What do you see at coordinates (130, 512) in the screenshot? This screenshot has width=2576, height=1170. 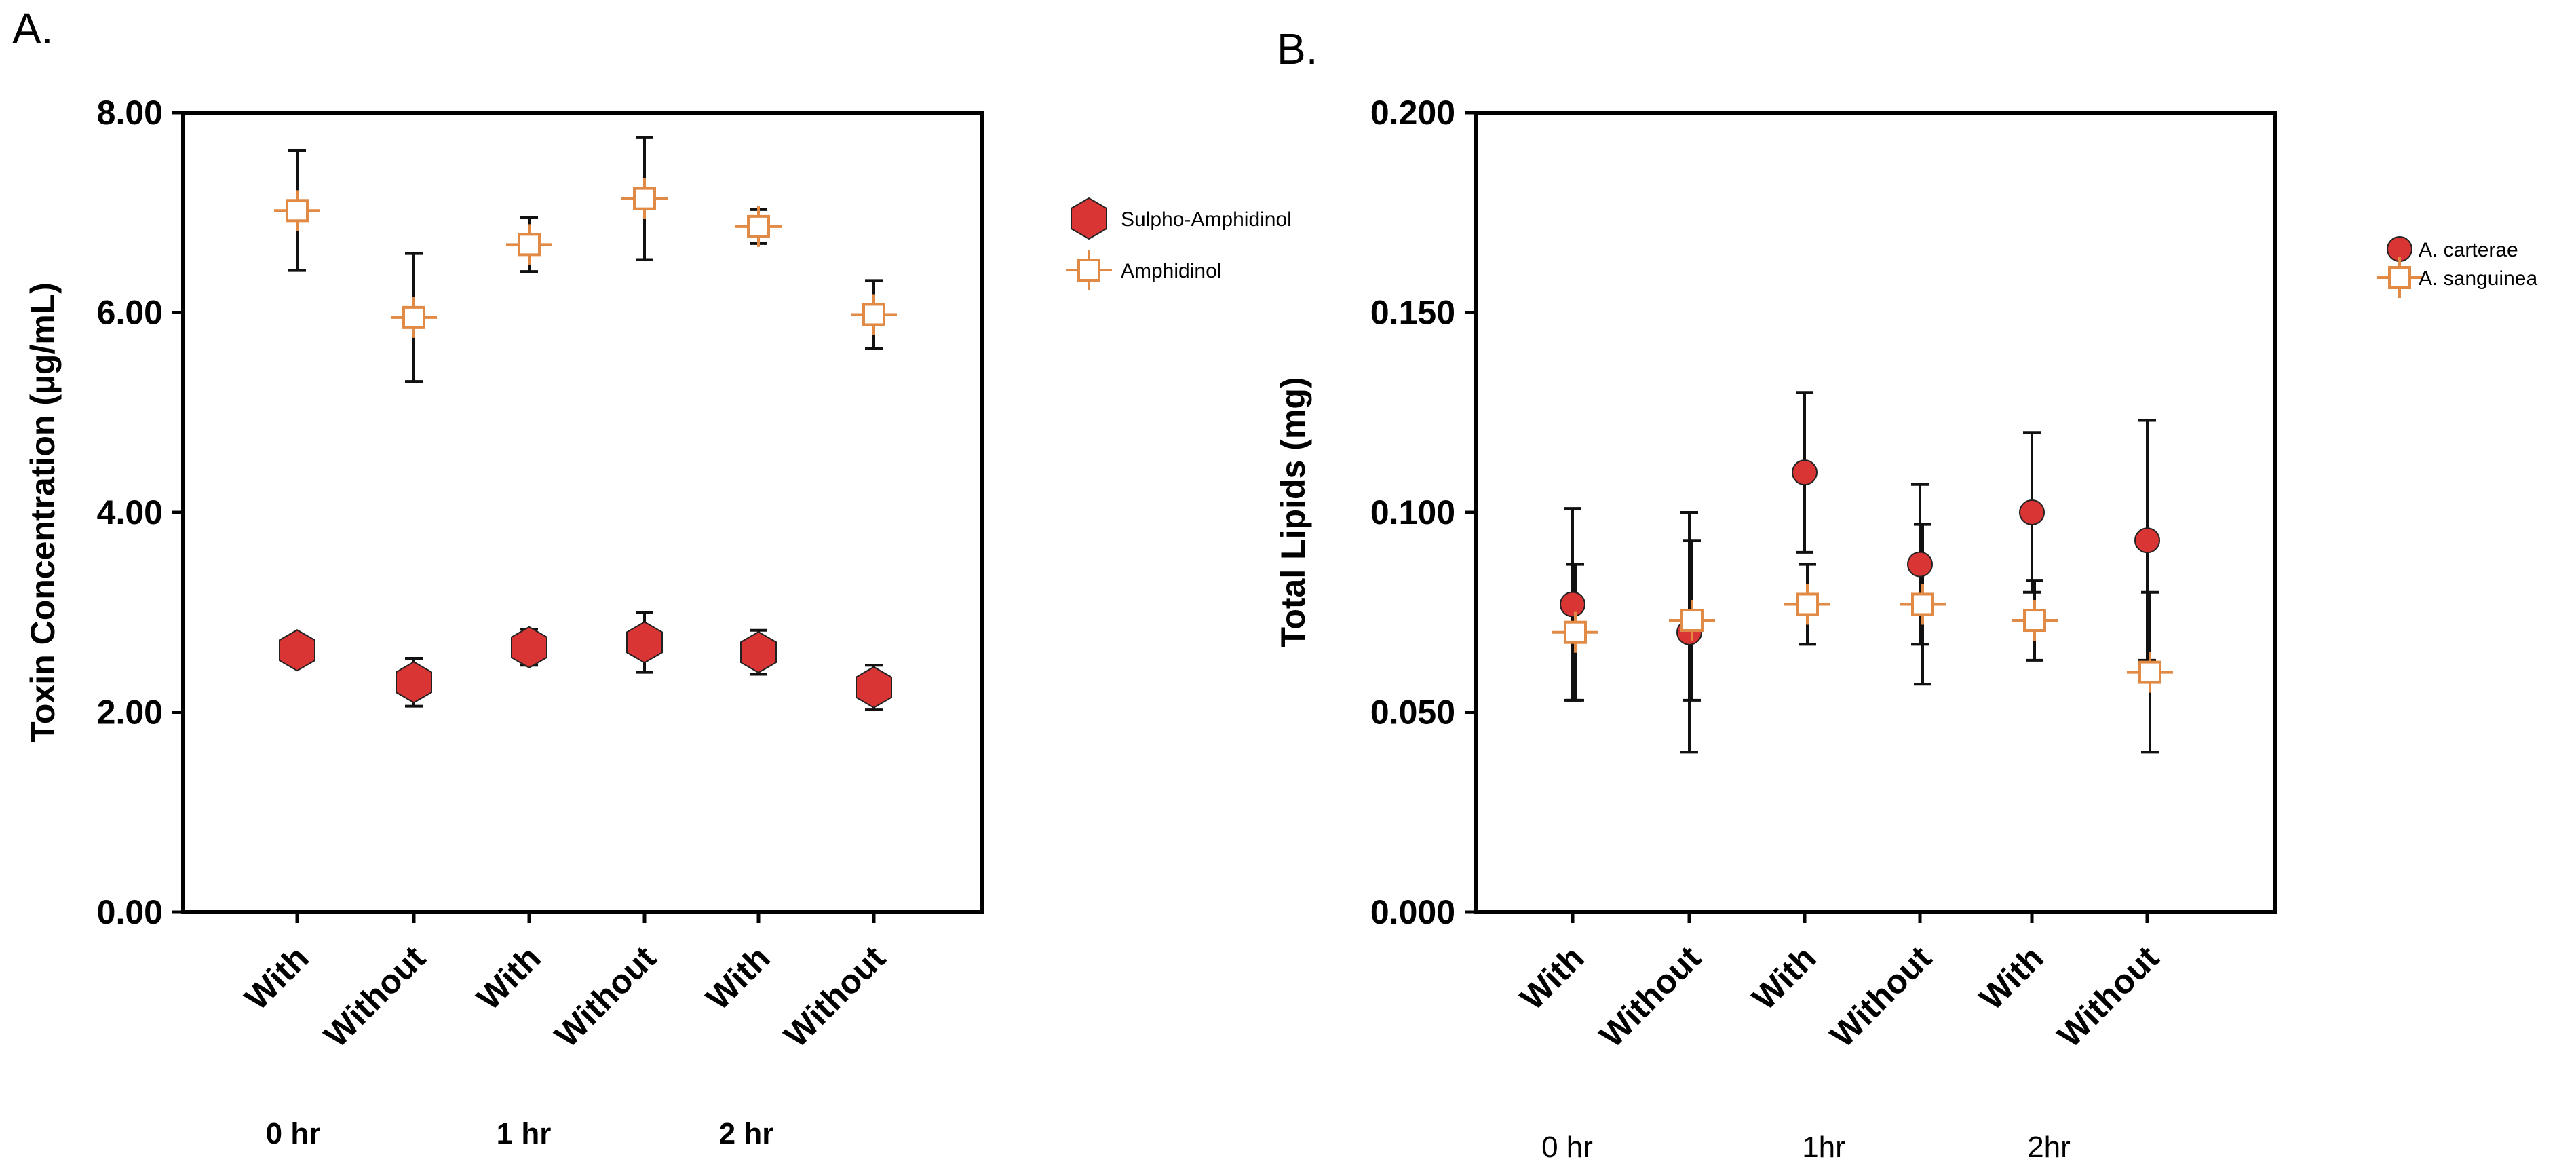 I see `y-tick-label: 4.00` at bounding box center [130, 512].